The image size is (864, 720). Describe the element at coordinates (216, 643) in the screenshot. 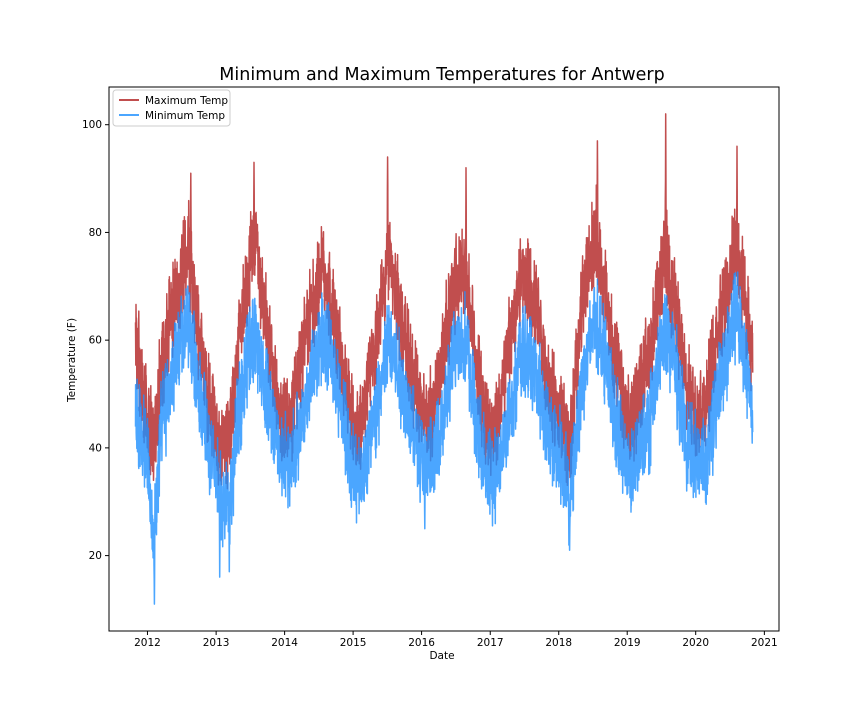

I see `x-tick-label-2013: 2013` at that location.